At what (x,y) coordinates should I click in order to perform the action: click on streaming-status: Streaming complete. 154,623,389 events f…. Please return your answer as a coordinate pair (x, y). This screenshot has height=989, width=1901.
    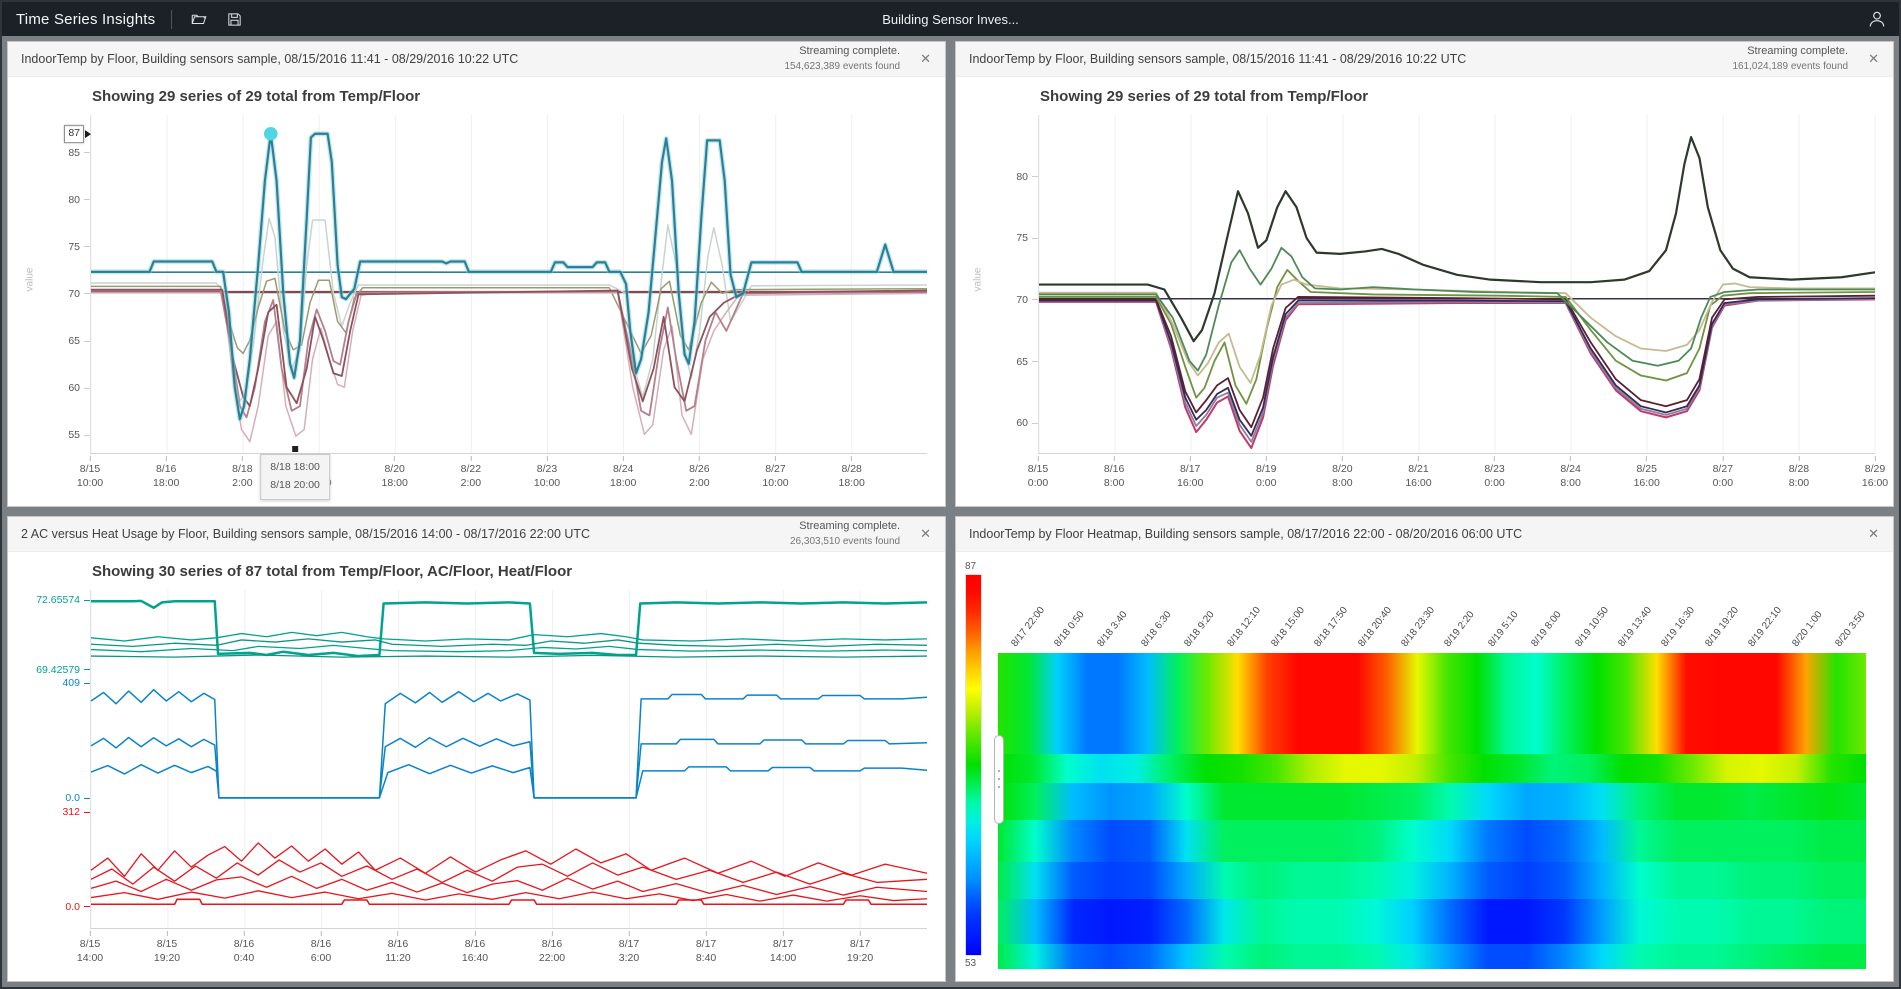
    Looking at the image, I should click on (842, 58).